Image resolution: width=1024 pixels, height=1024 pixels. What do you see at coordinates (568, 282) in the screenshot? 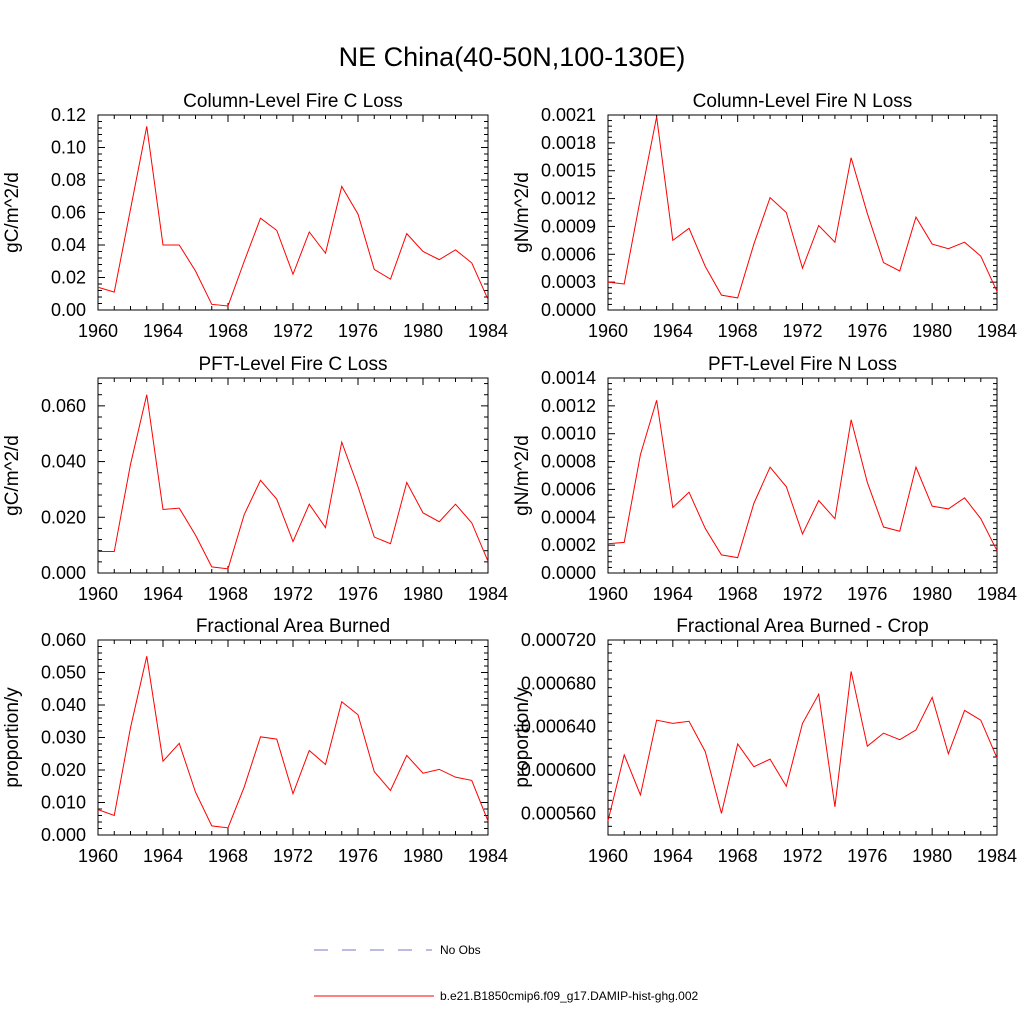
I see `y-tick-label: 0.0003` at bounding box center [568, 282].